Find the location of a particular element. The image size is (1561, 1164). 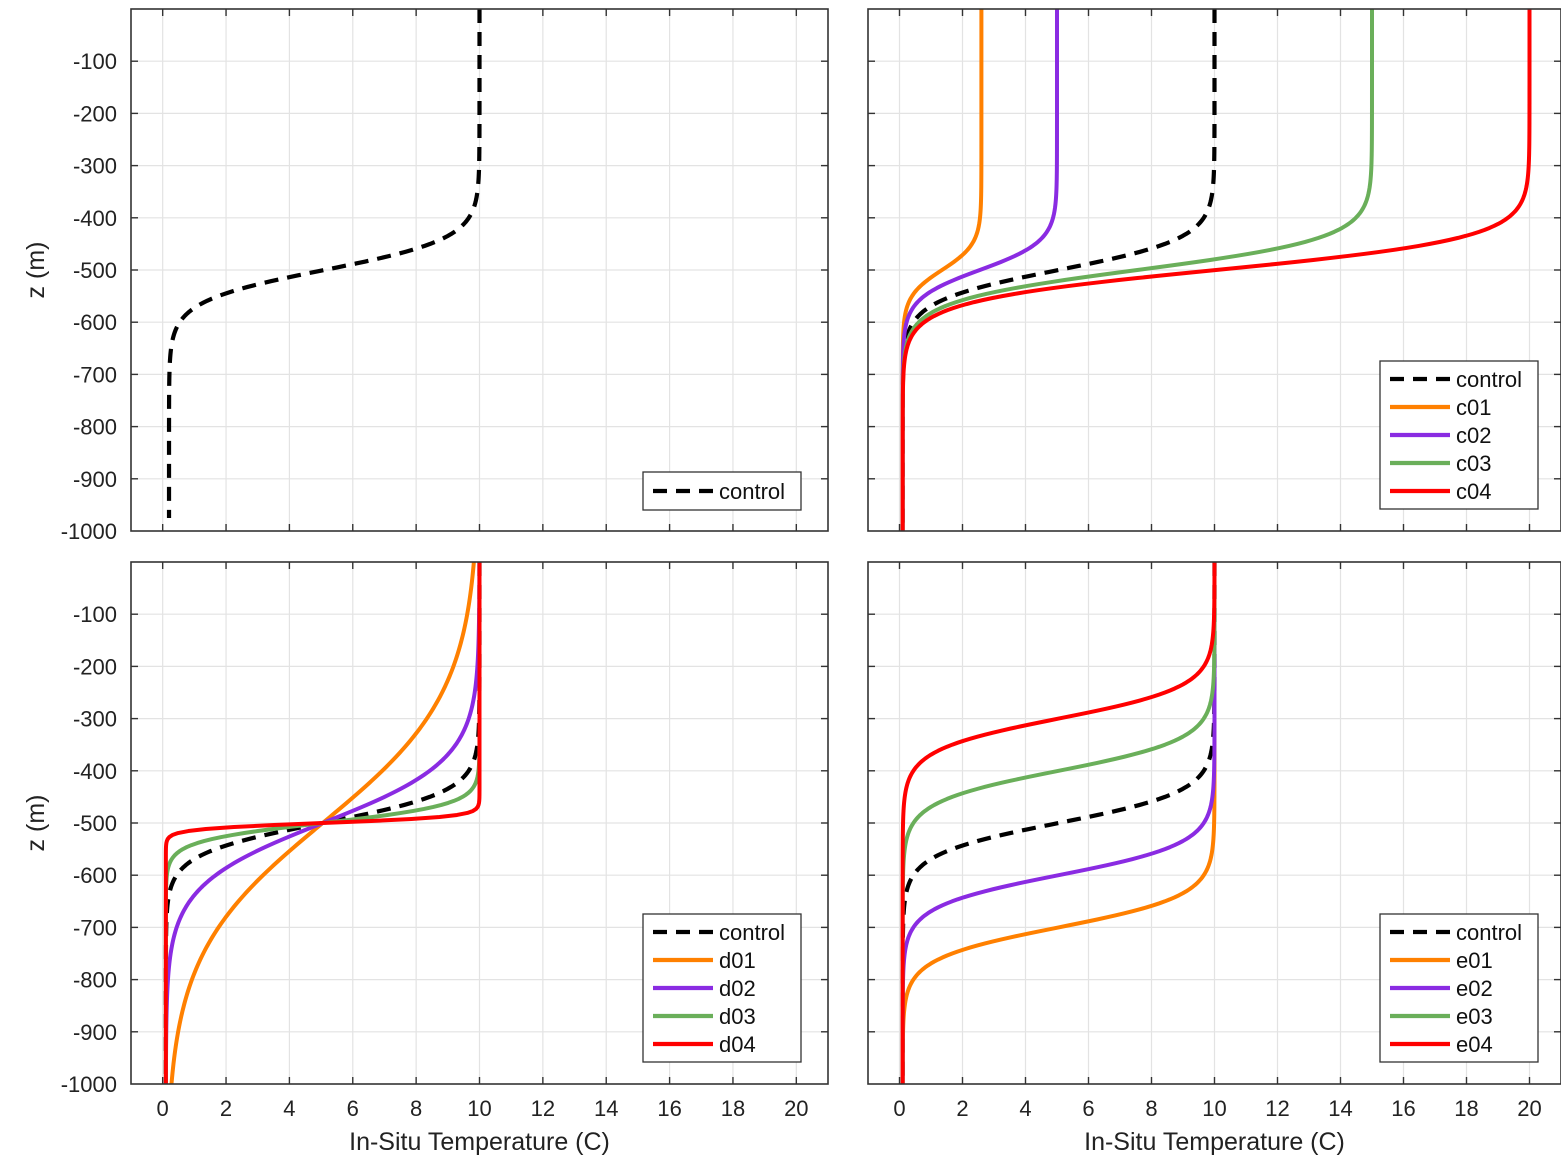

series-line-d04 is located at coordinates (322, 823).